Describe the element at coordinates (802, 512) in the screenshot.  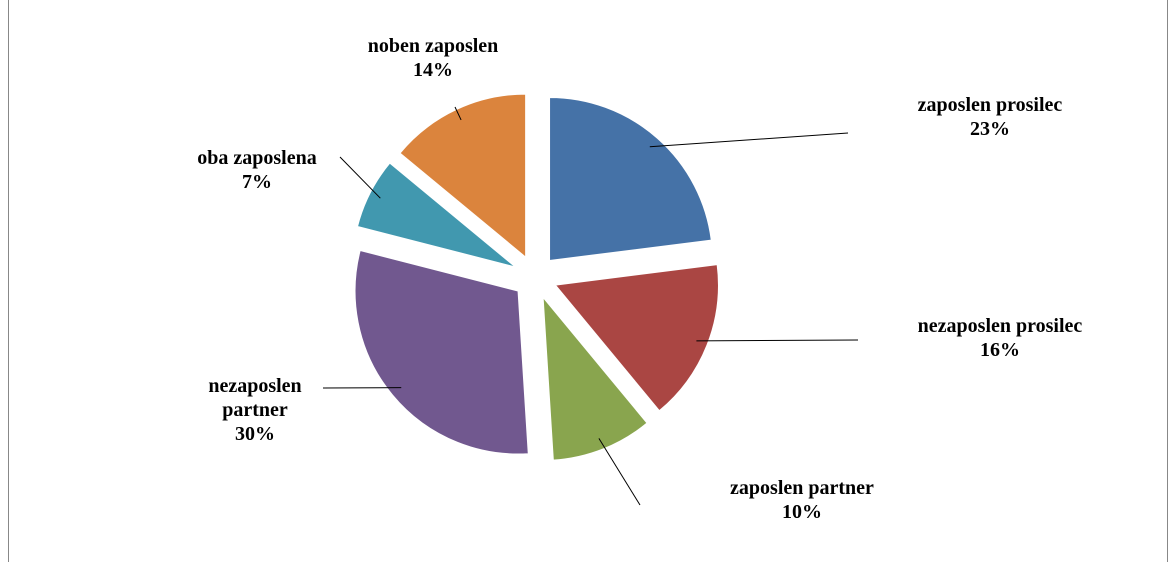
I see `value-label: 10%` at that location.